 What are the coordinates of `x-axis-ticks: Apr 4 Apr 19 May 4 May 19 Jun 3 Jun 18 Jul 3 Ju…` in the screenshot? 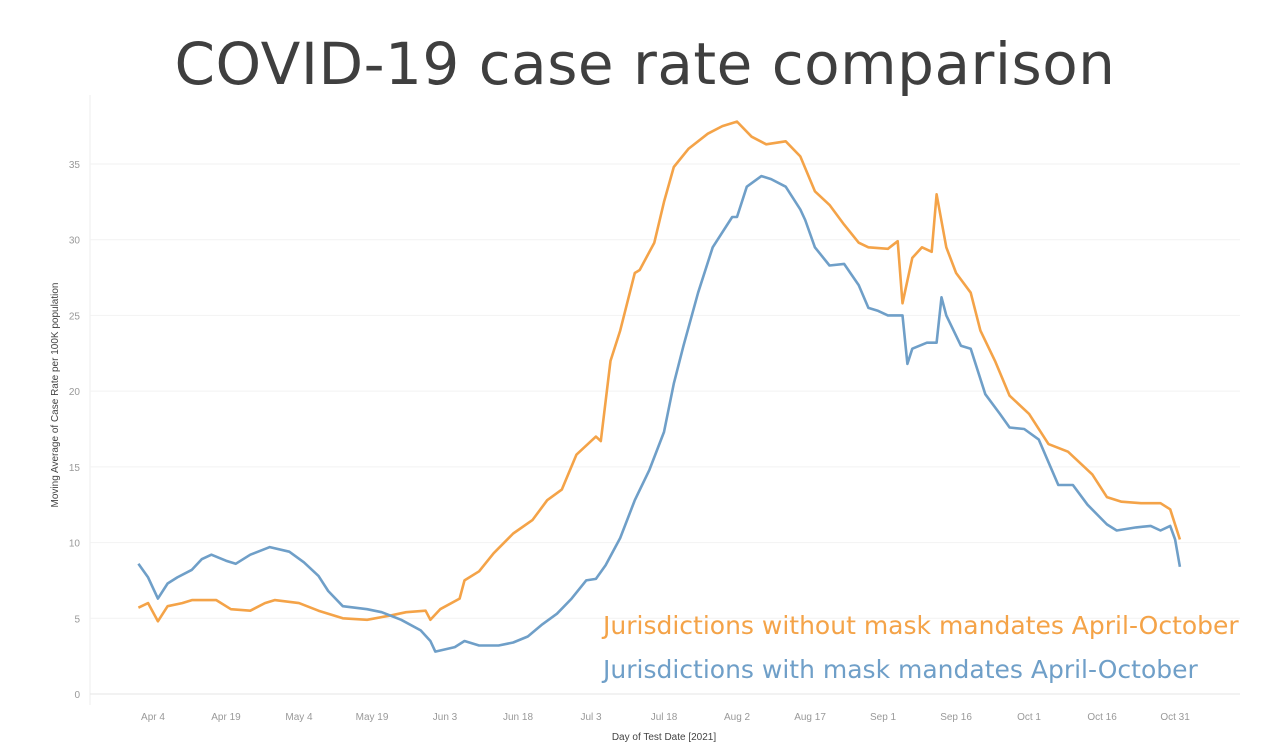 It's located at (665, 717).